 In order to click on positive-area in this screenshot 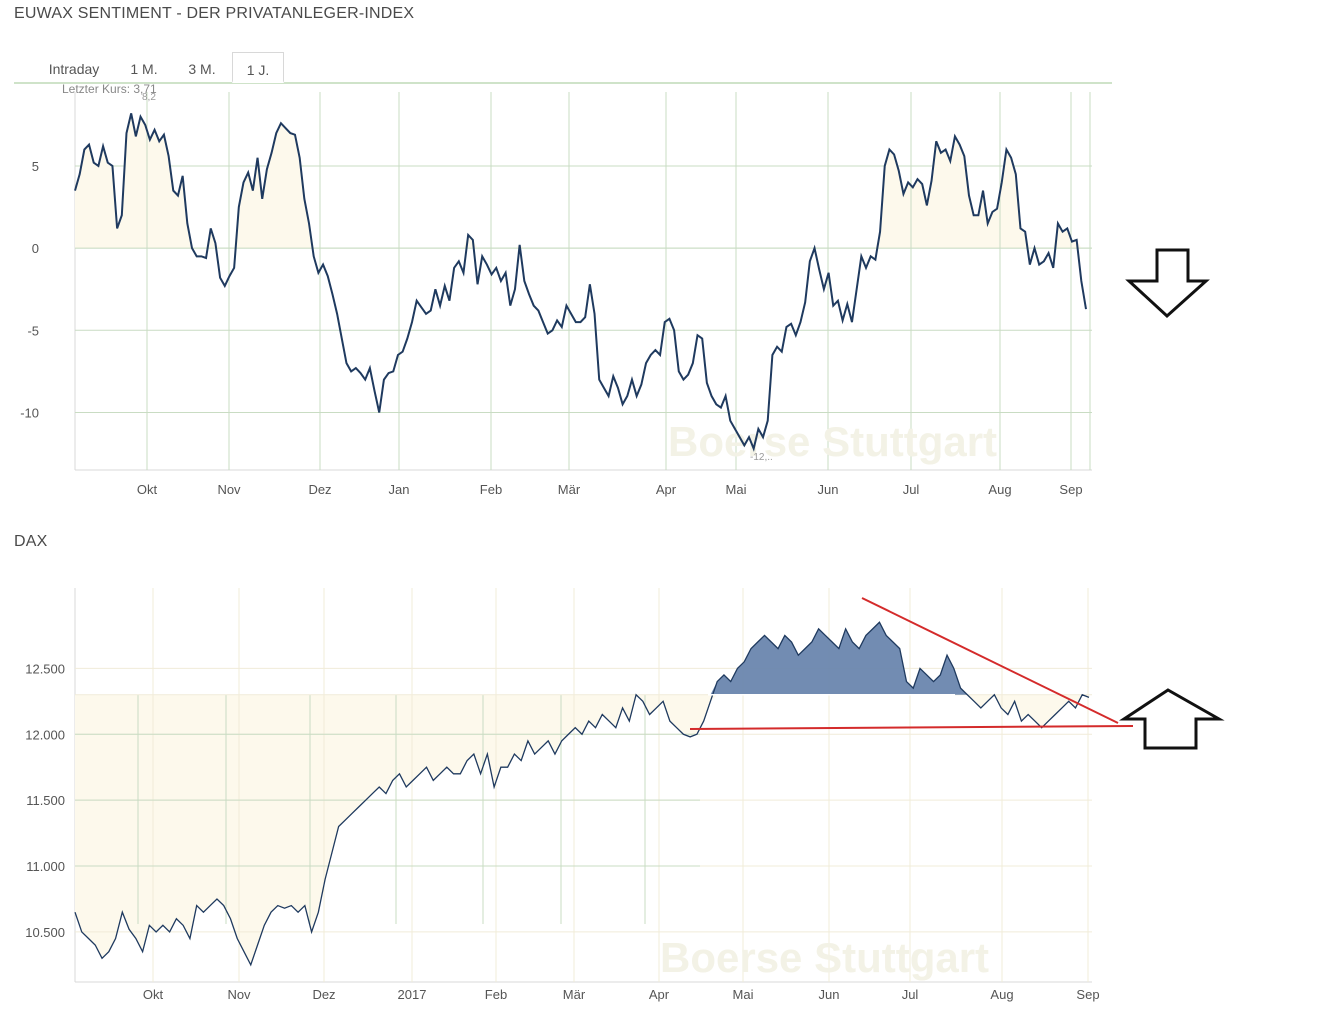, I will do `click(580, 181)`.